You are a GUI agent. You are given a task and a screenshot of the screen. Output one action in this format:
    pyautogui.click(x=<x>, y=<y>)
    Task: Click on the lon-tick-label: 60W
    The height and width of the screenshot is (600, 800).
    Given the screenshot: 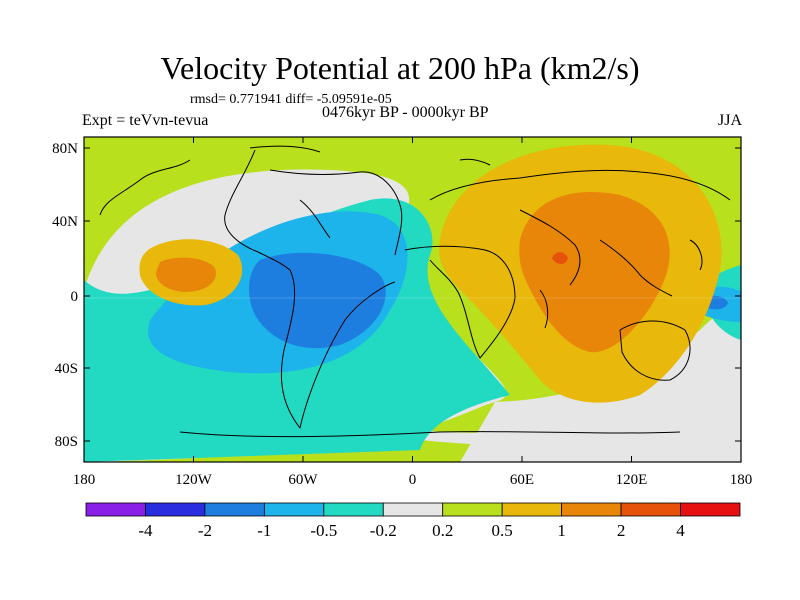 What is the action you would take?
    pyautogui.click(x=303, y=480)
    